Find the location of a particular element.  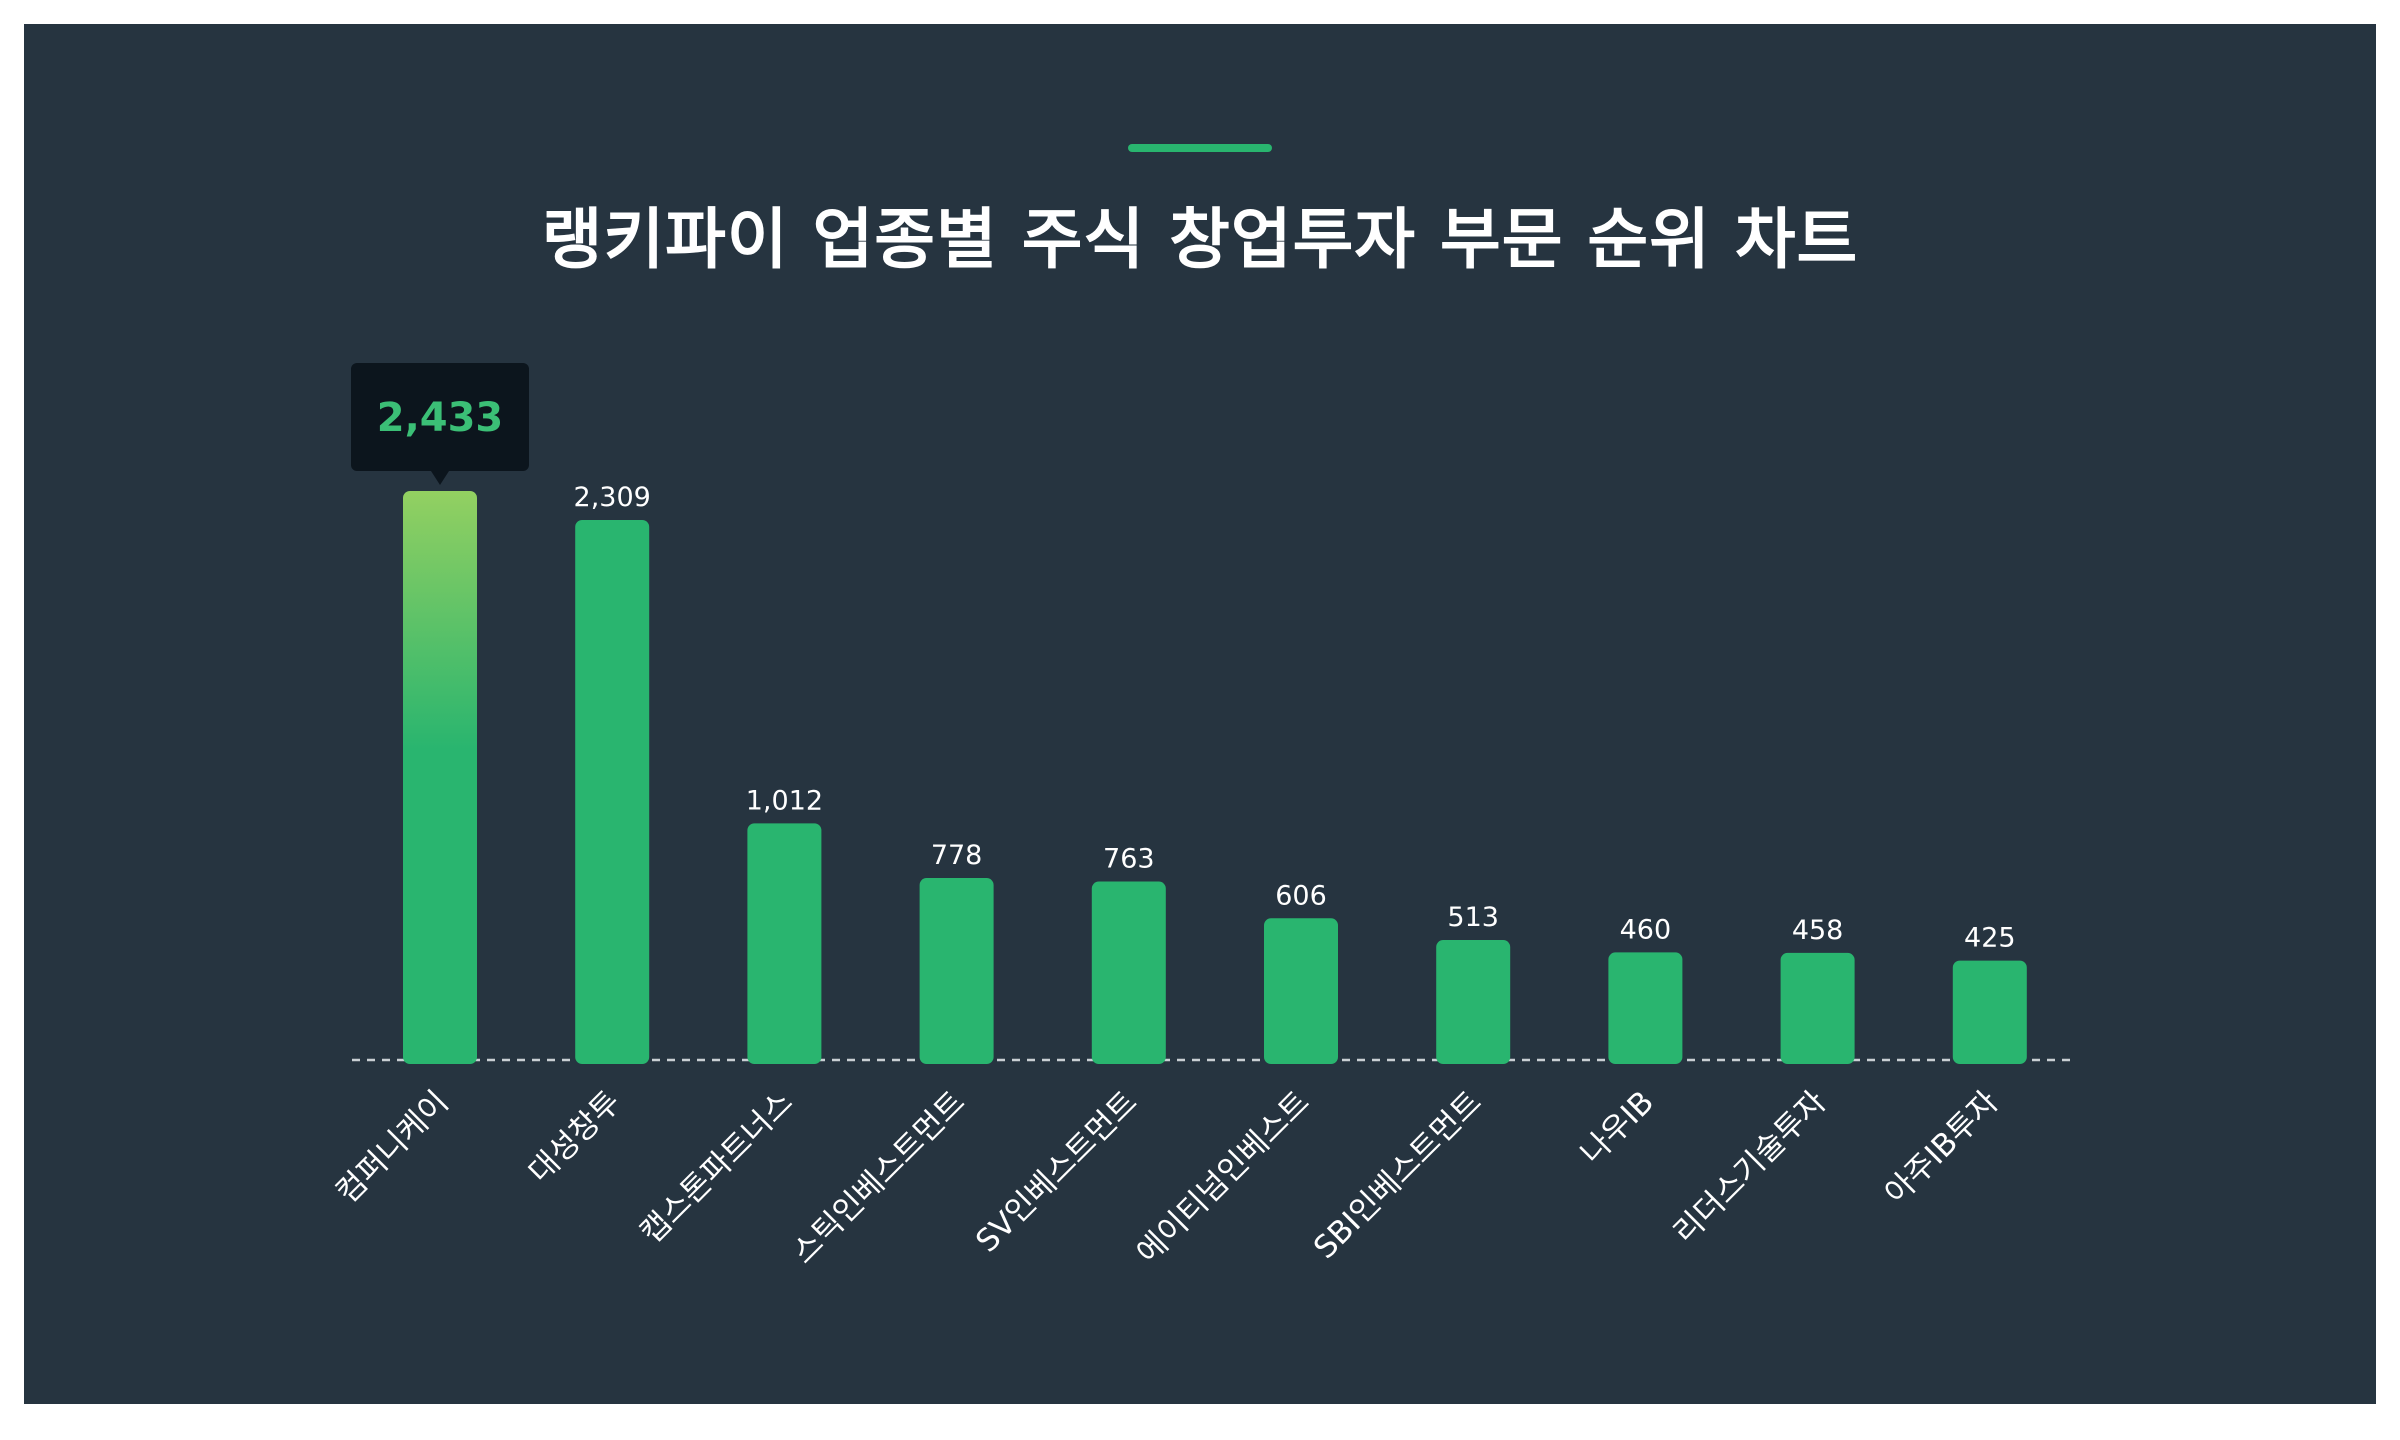

tooltip-box is located at coordinates (440, 417).